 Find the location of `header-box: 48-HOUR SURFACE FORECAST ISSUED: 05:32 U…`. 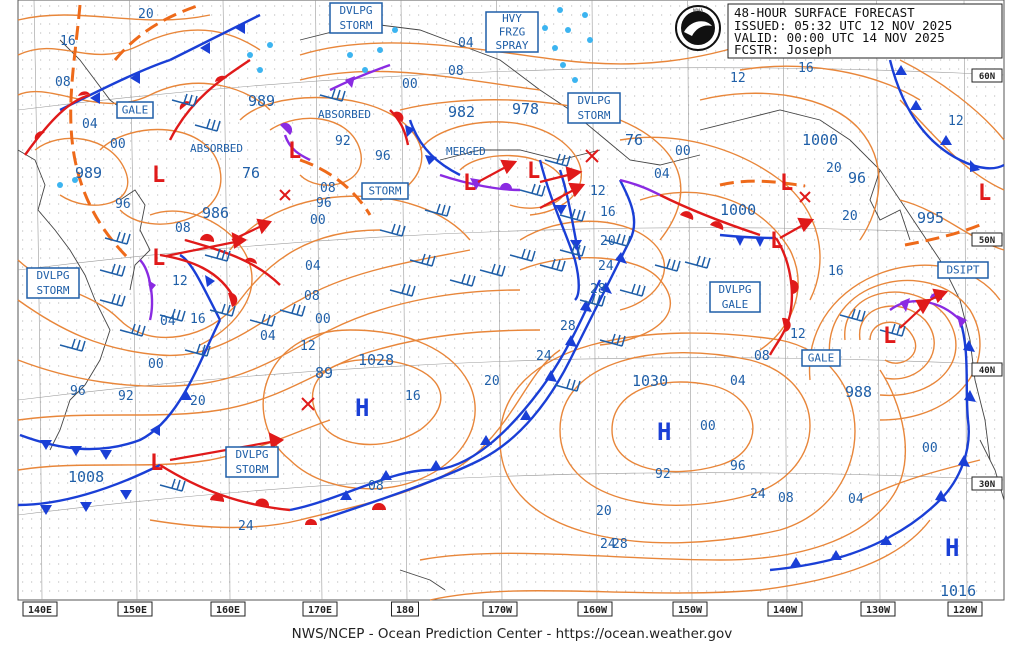

header-box: 48-HOUR SURFACE FORECAST ISSUED: 05:32 U… is located at coordinates (865, 31).